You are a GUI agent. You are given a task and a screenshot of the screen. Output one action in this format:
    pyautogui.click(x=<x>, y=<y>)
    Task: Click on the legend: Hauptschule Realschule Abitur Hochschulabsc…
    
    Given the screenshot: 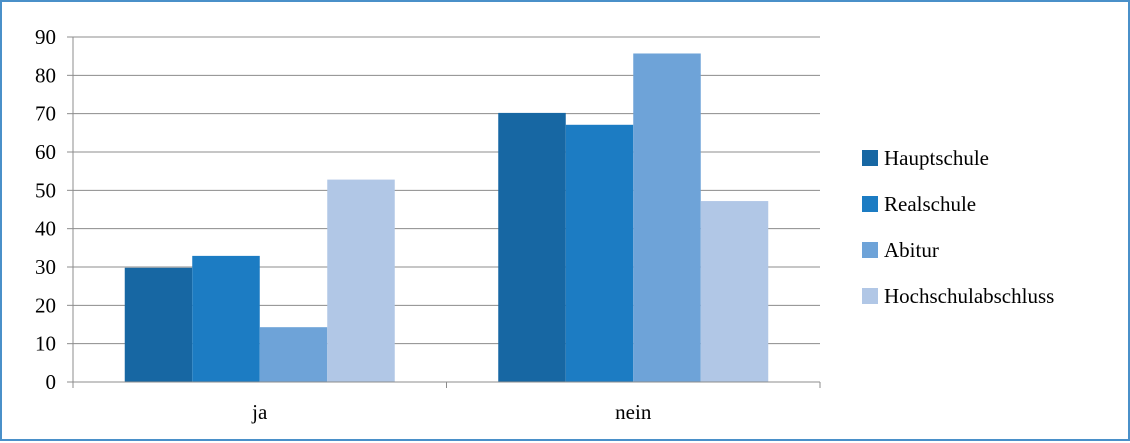 What is the action you would take?
    pyautogui.click(x=958, y=227)
    